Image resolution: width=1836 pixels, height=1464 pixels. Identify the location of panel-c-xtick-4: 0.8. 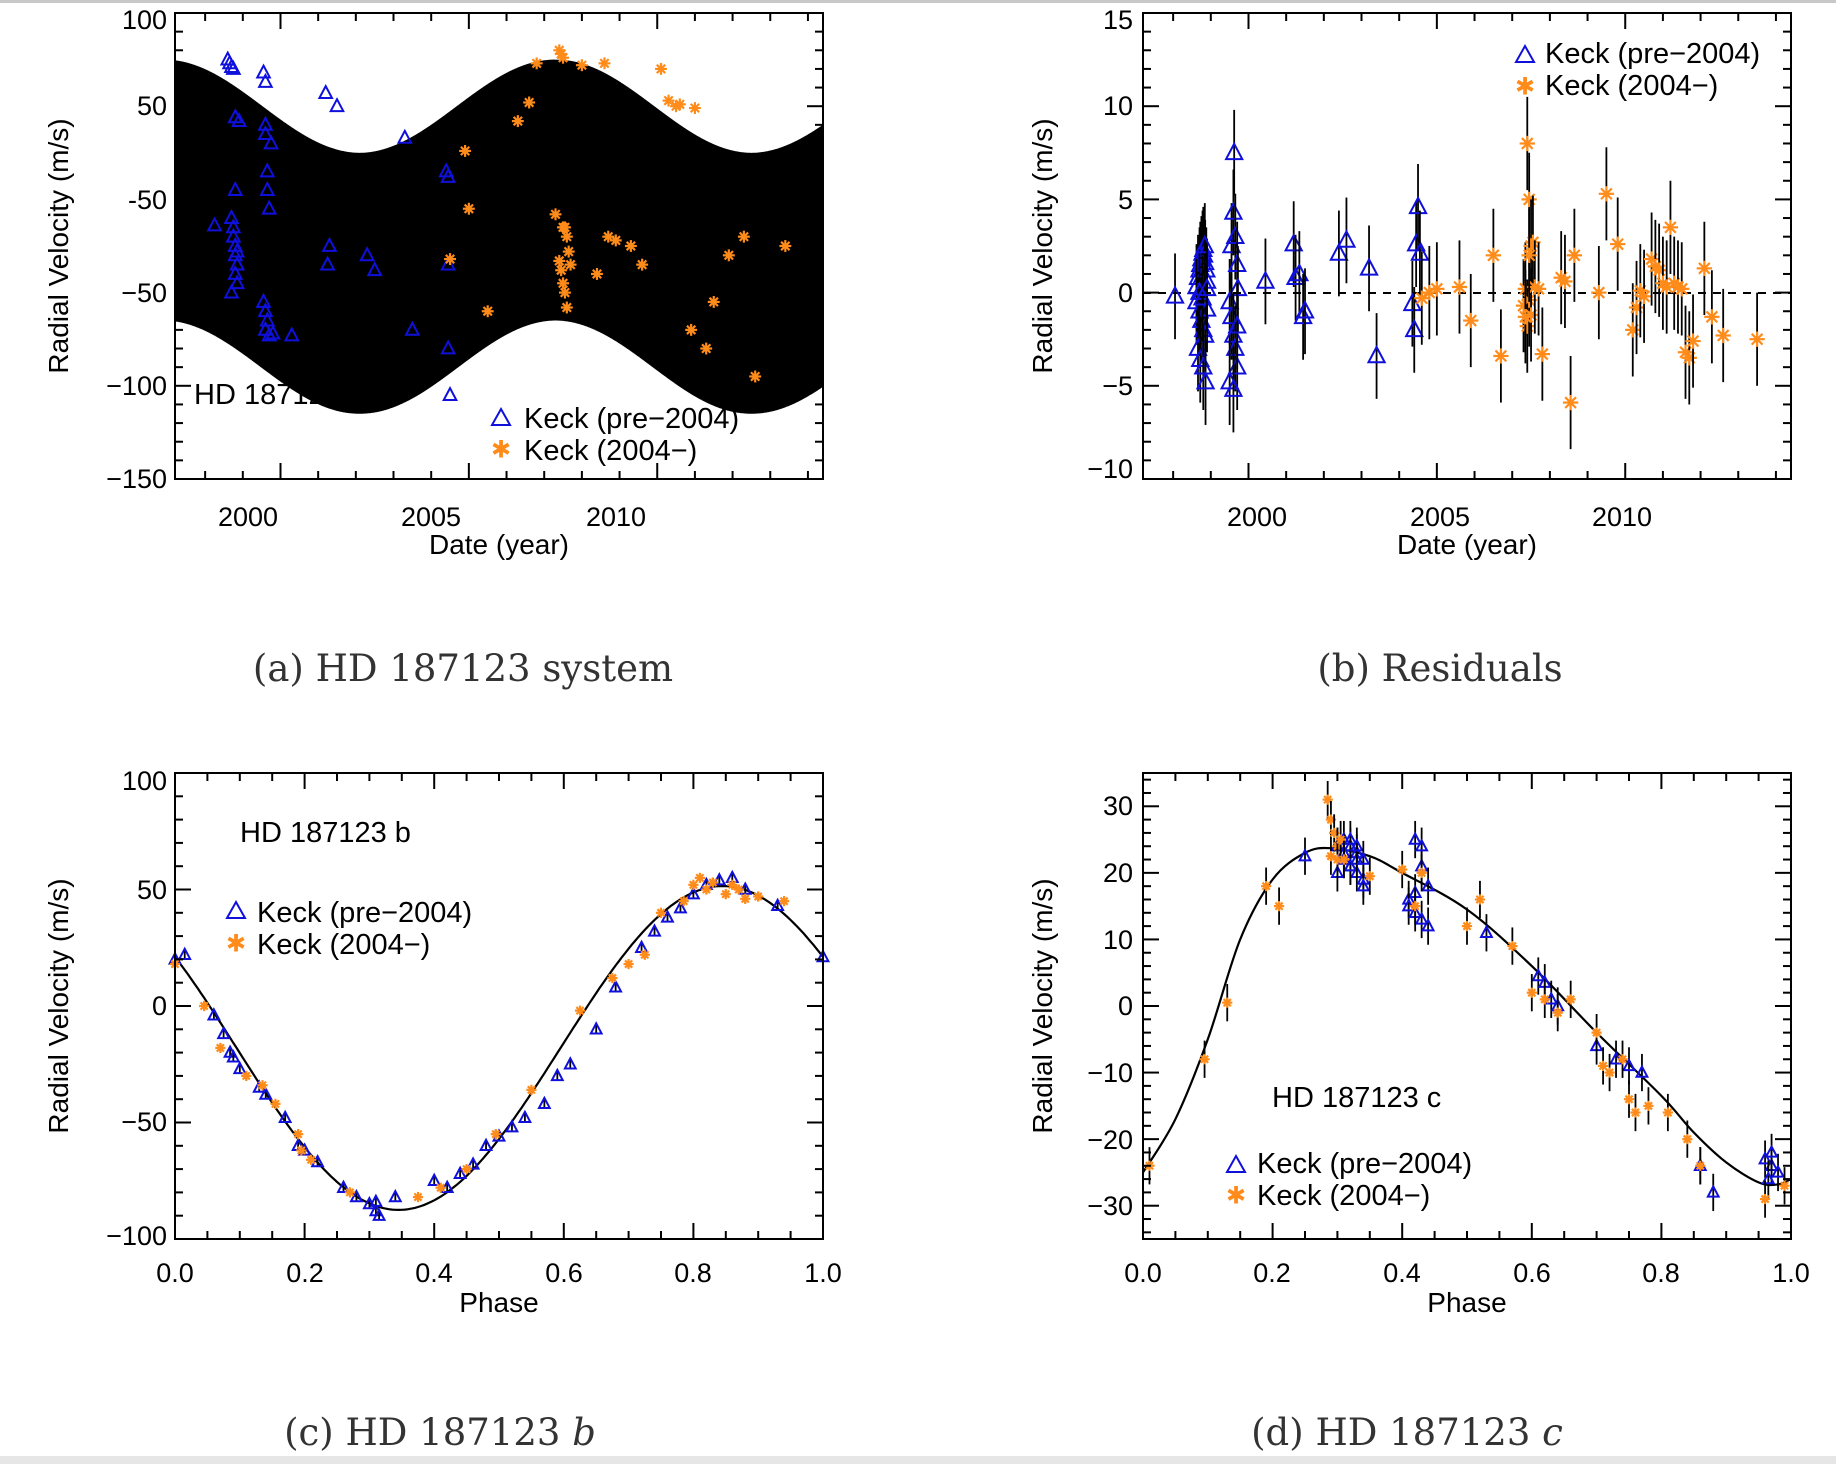
(693, 1273).